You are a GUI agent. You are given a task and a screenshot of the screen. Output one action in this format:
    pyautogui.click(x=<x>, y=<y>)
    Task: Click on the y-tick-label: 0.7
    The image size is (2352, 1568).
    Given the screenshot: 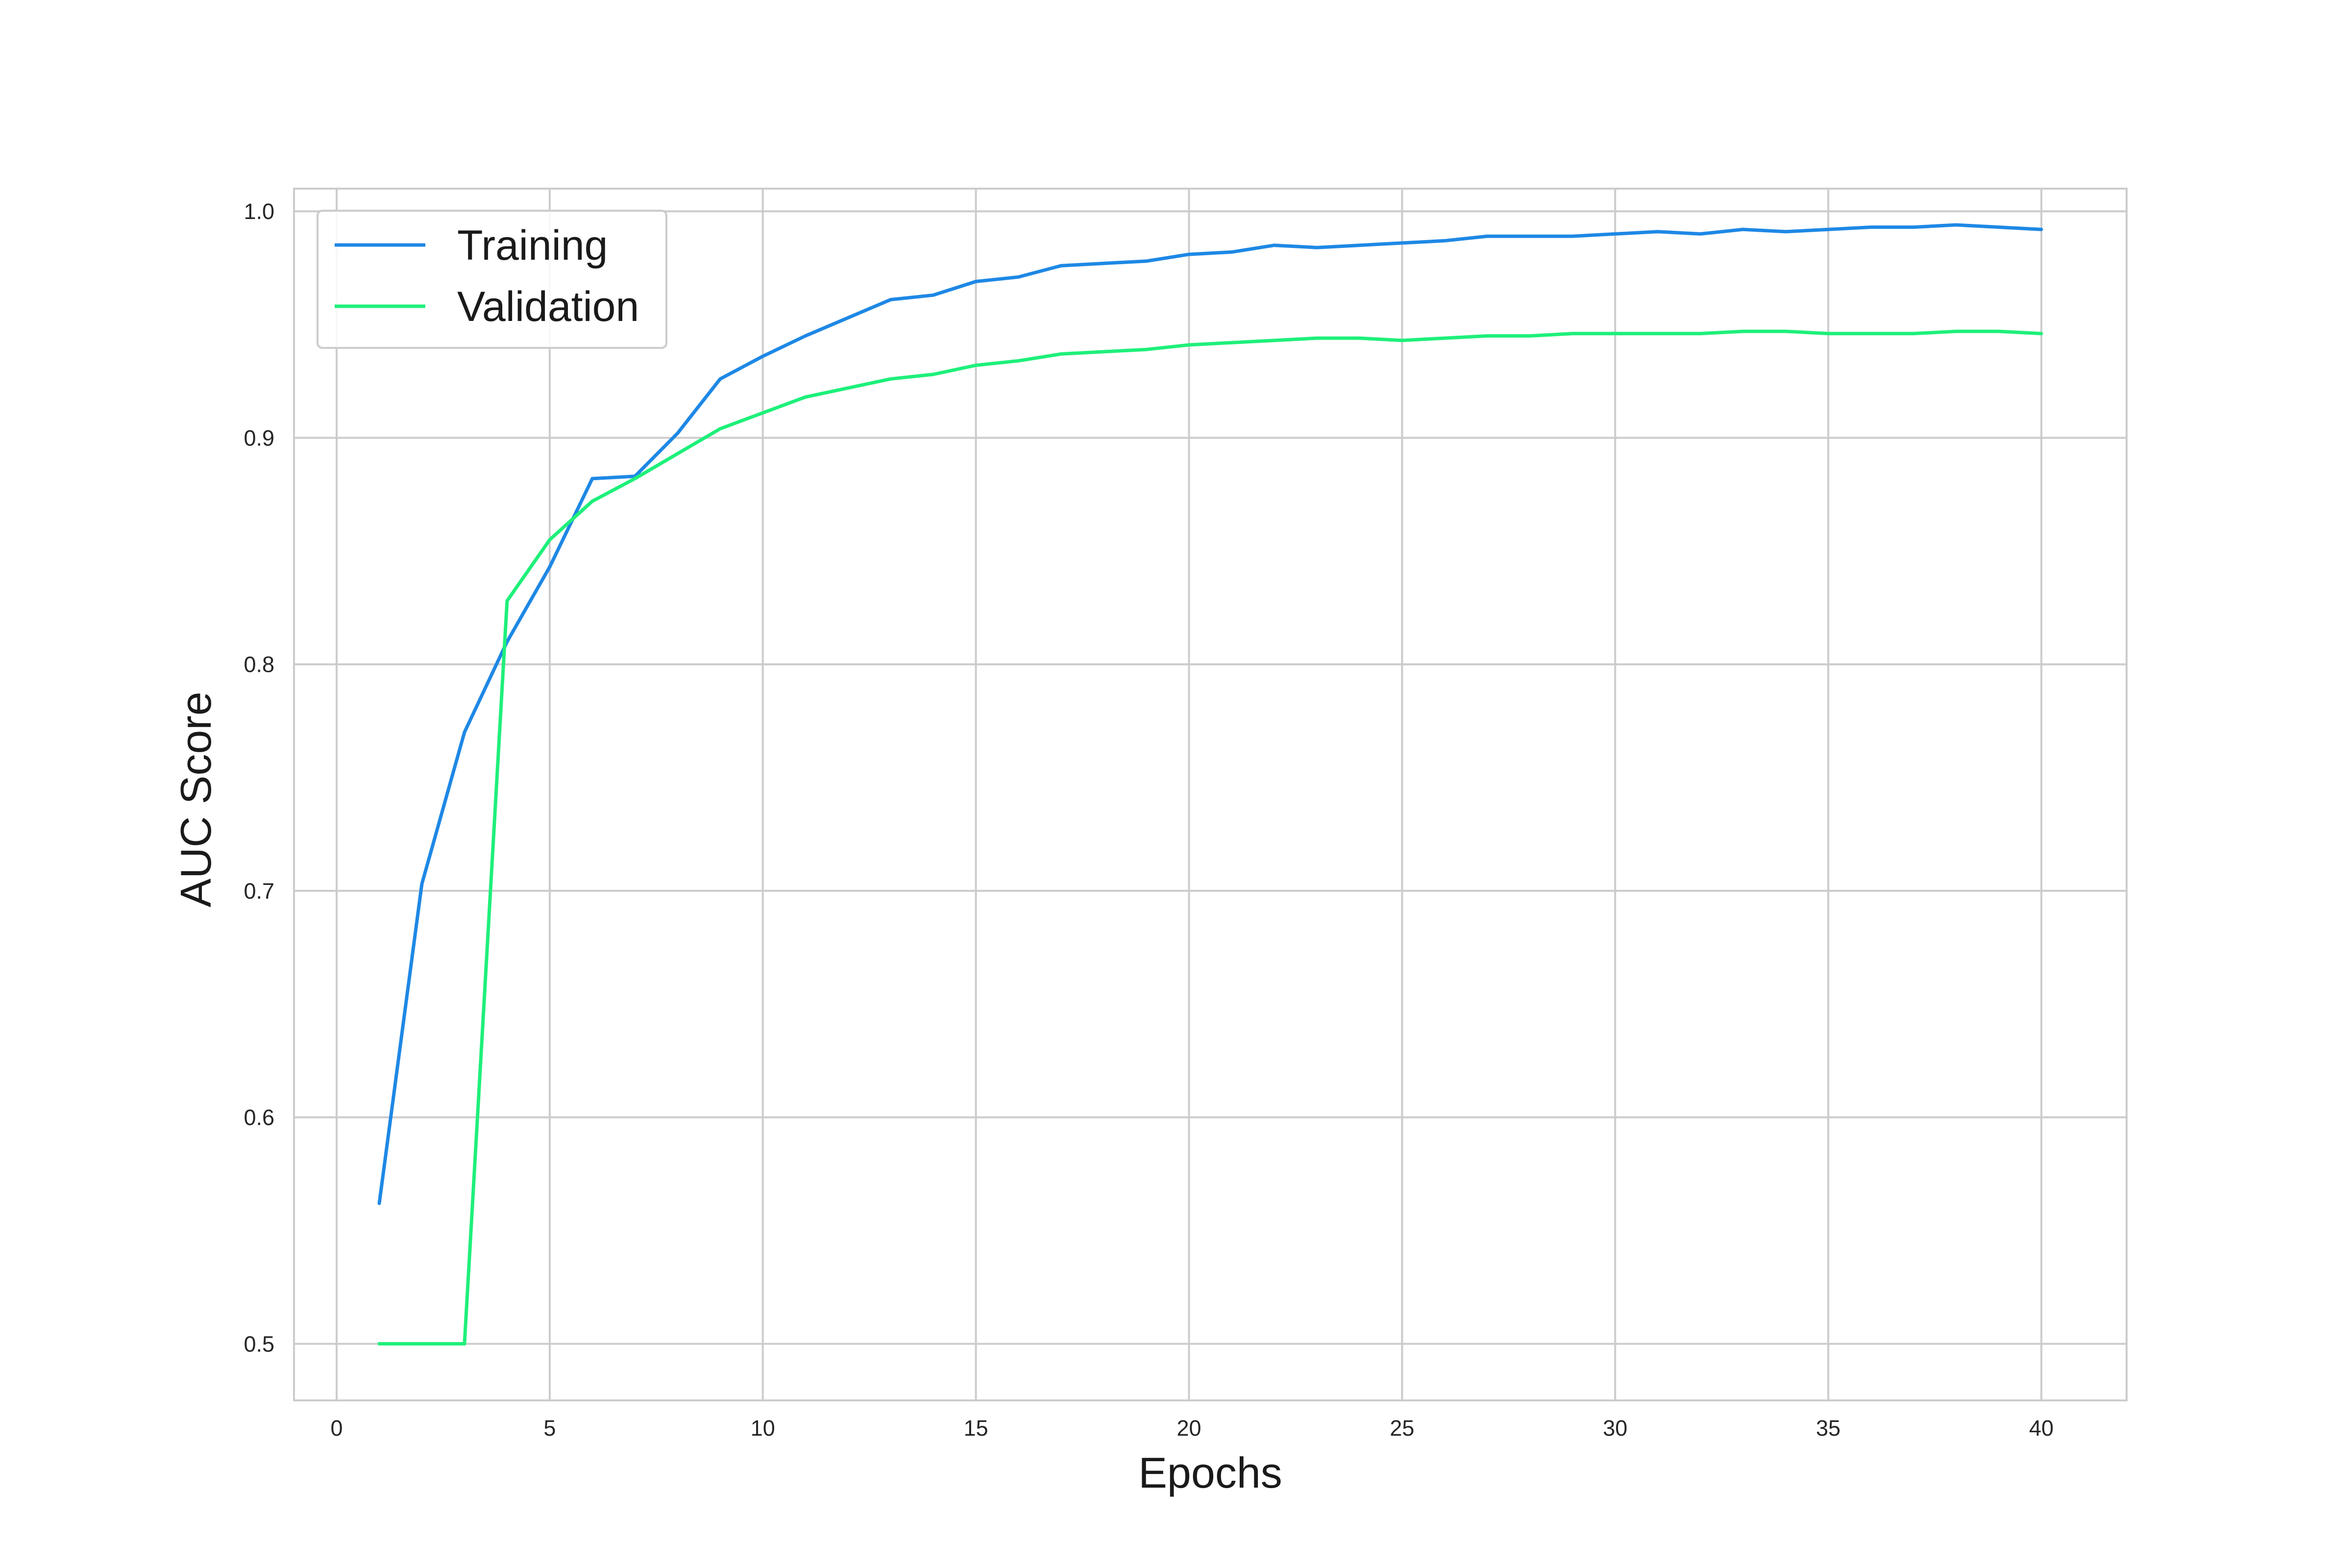 What is the action you would take?
    pyautogui.click(x=259, y=891)
    